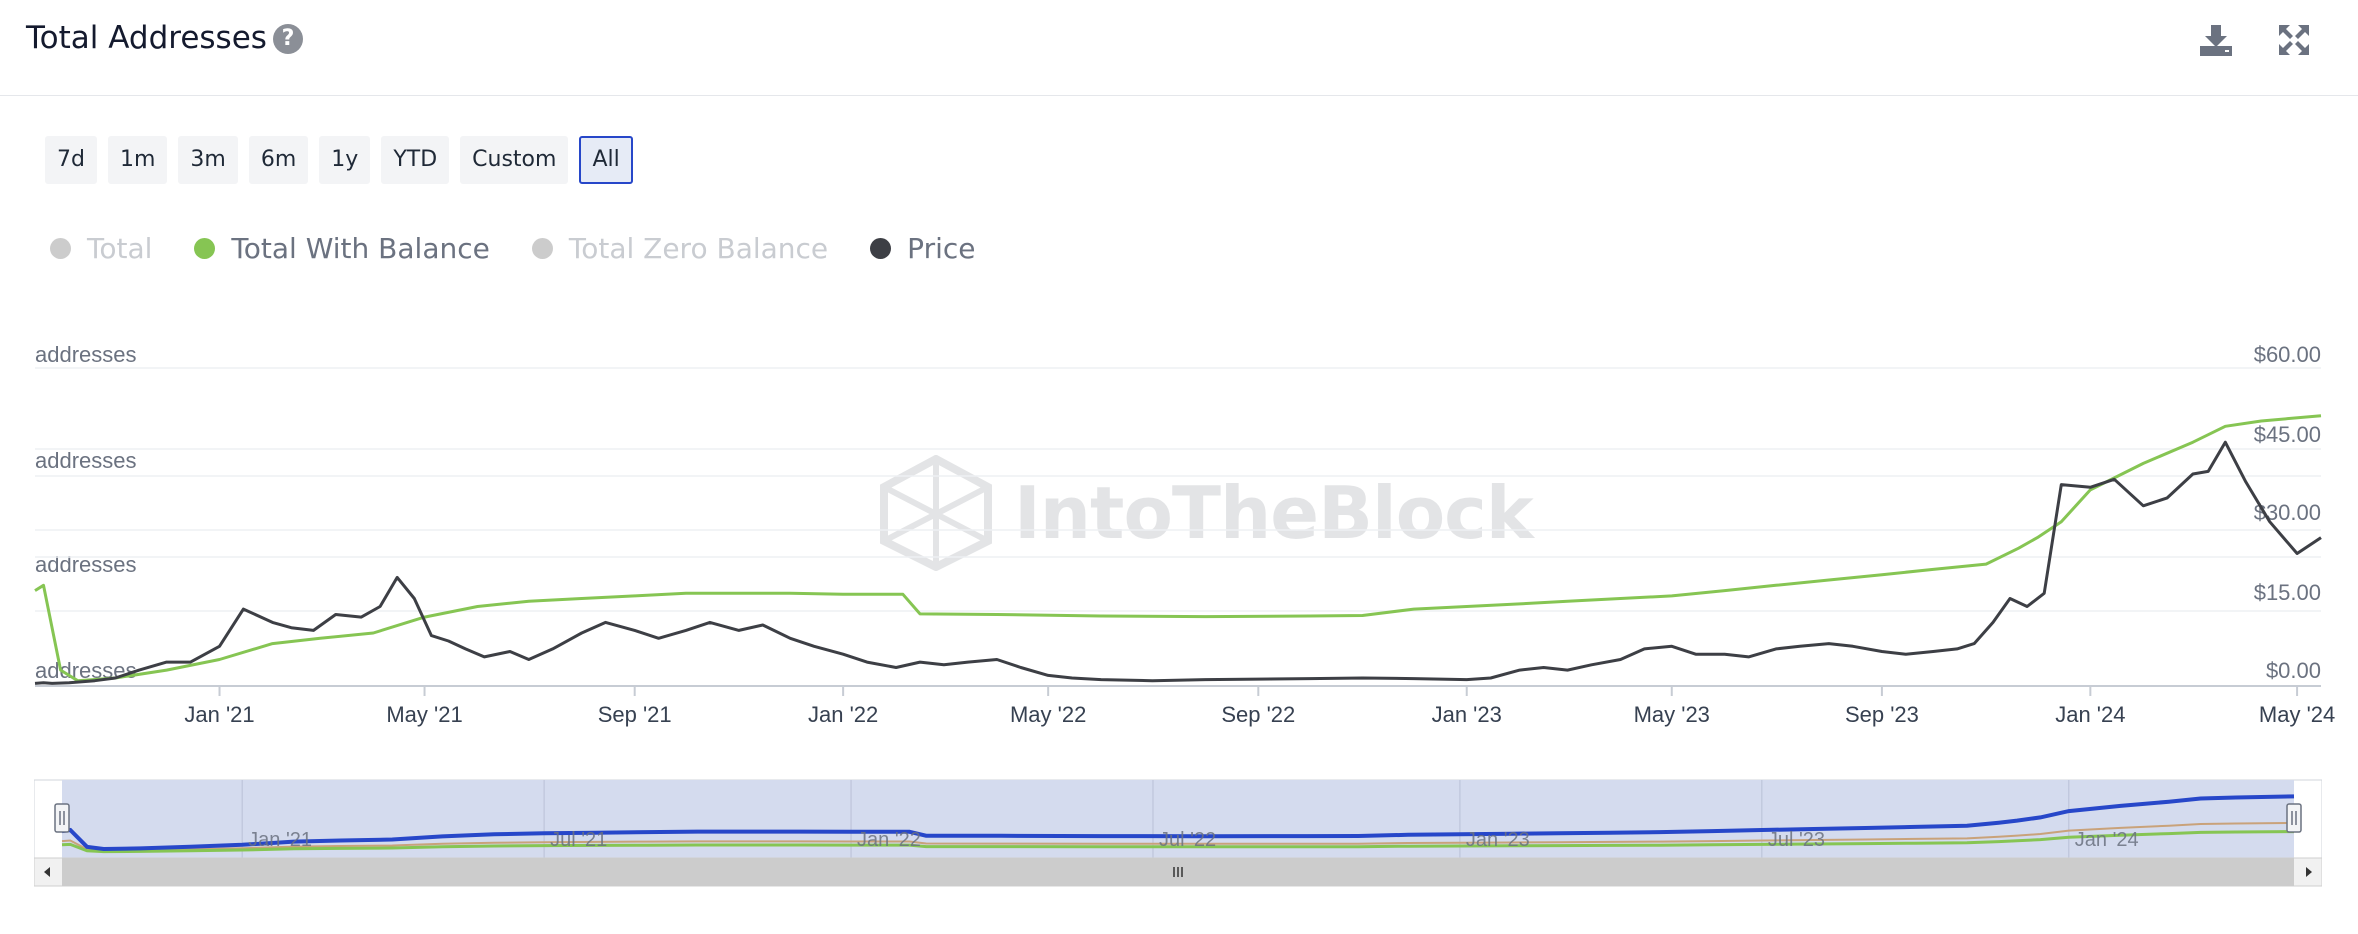  I want to click on x-axis-tick-label: Jan '24, so click(2090, 714).